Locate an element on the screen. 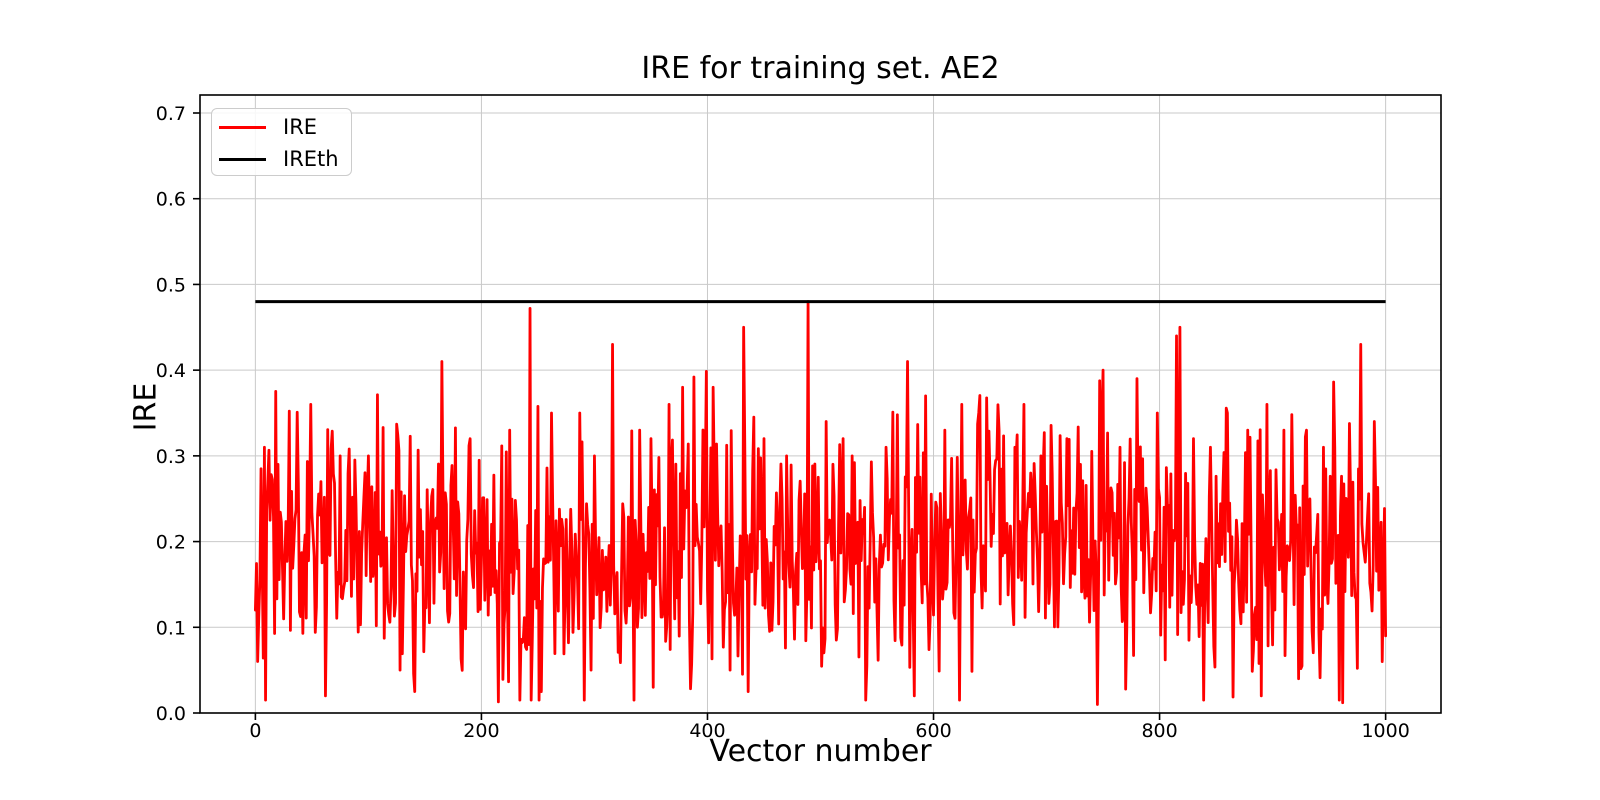 The image size is (1600, 800). legend-item-ireth: IREth is located at coordinates (281, 159).